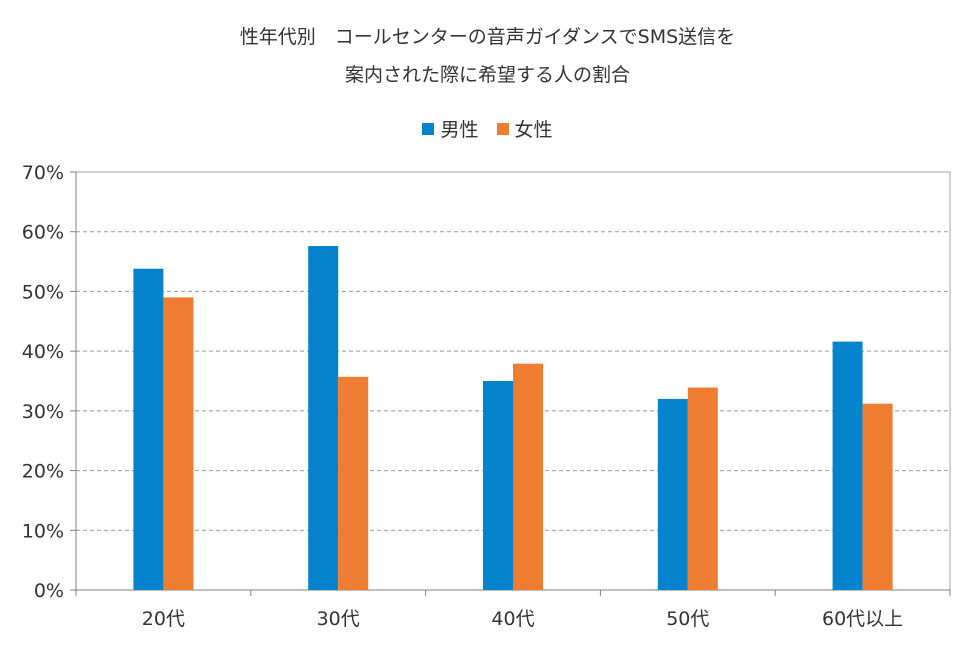  Describe the element at coordinates (487, 37) in the screenshot. I see `chart-title-line1: 性年代別 コールセンターの音声ガイダンスでSMS送信を` at that location.